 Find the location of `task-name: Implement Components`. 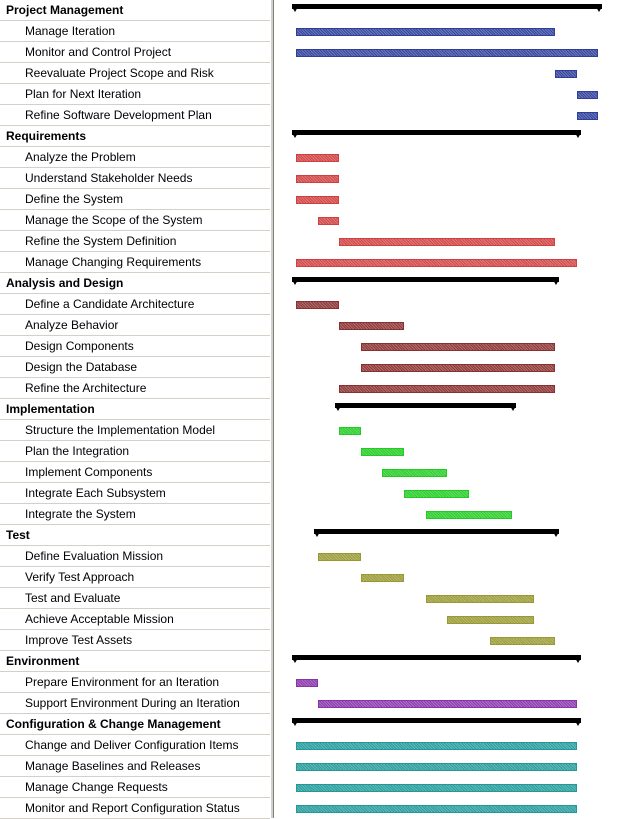

task-name: Implement Components is located at coordinates (89, 472).